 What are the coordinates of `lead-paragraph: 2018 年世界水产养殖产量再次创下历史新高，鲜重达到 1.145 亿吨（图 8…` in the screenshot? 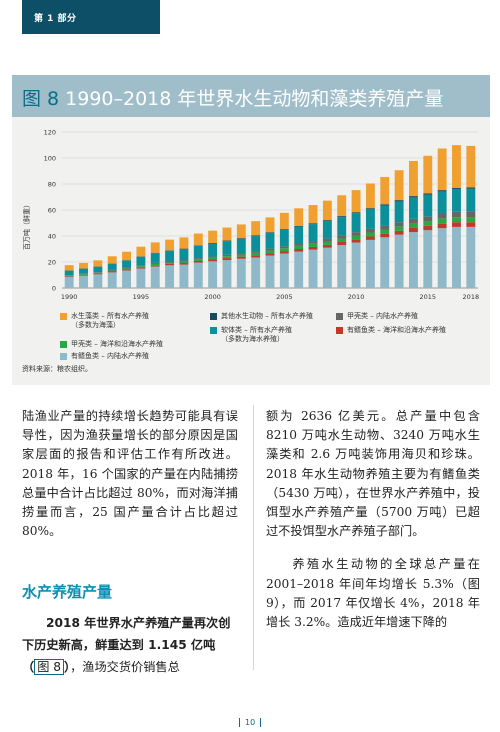 It's located at (131, 645).